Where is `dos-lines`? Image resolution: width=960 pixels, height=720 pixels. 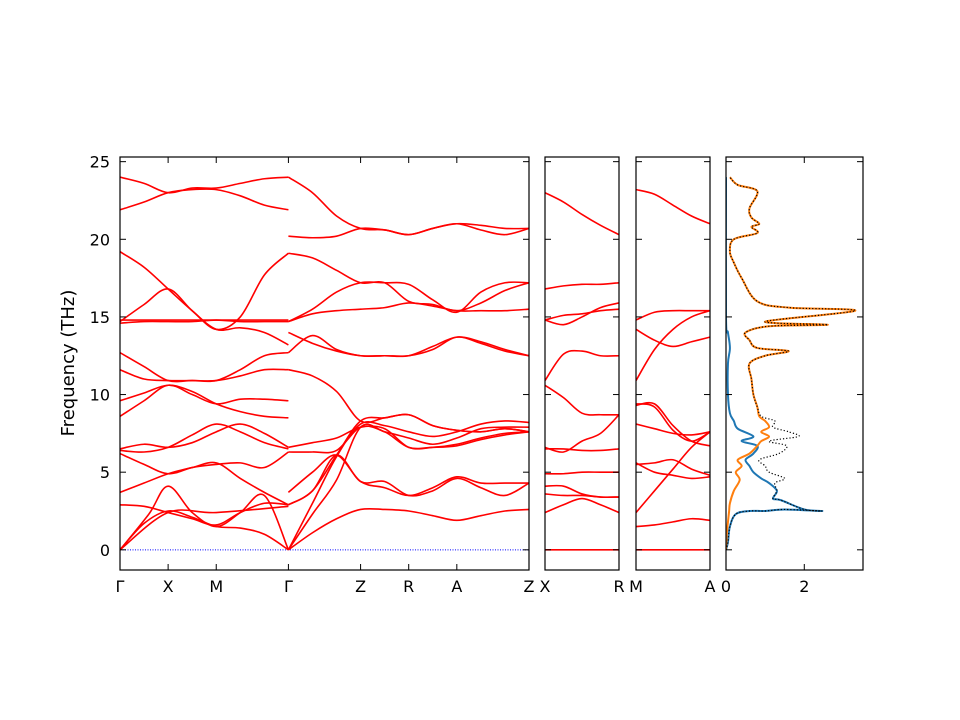 dos-lines is located at coordinates (791, 363).